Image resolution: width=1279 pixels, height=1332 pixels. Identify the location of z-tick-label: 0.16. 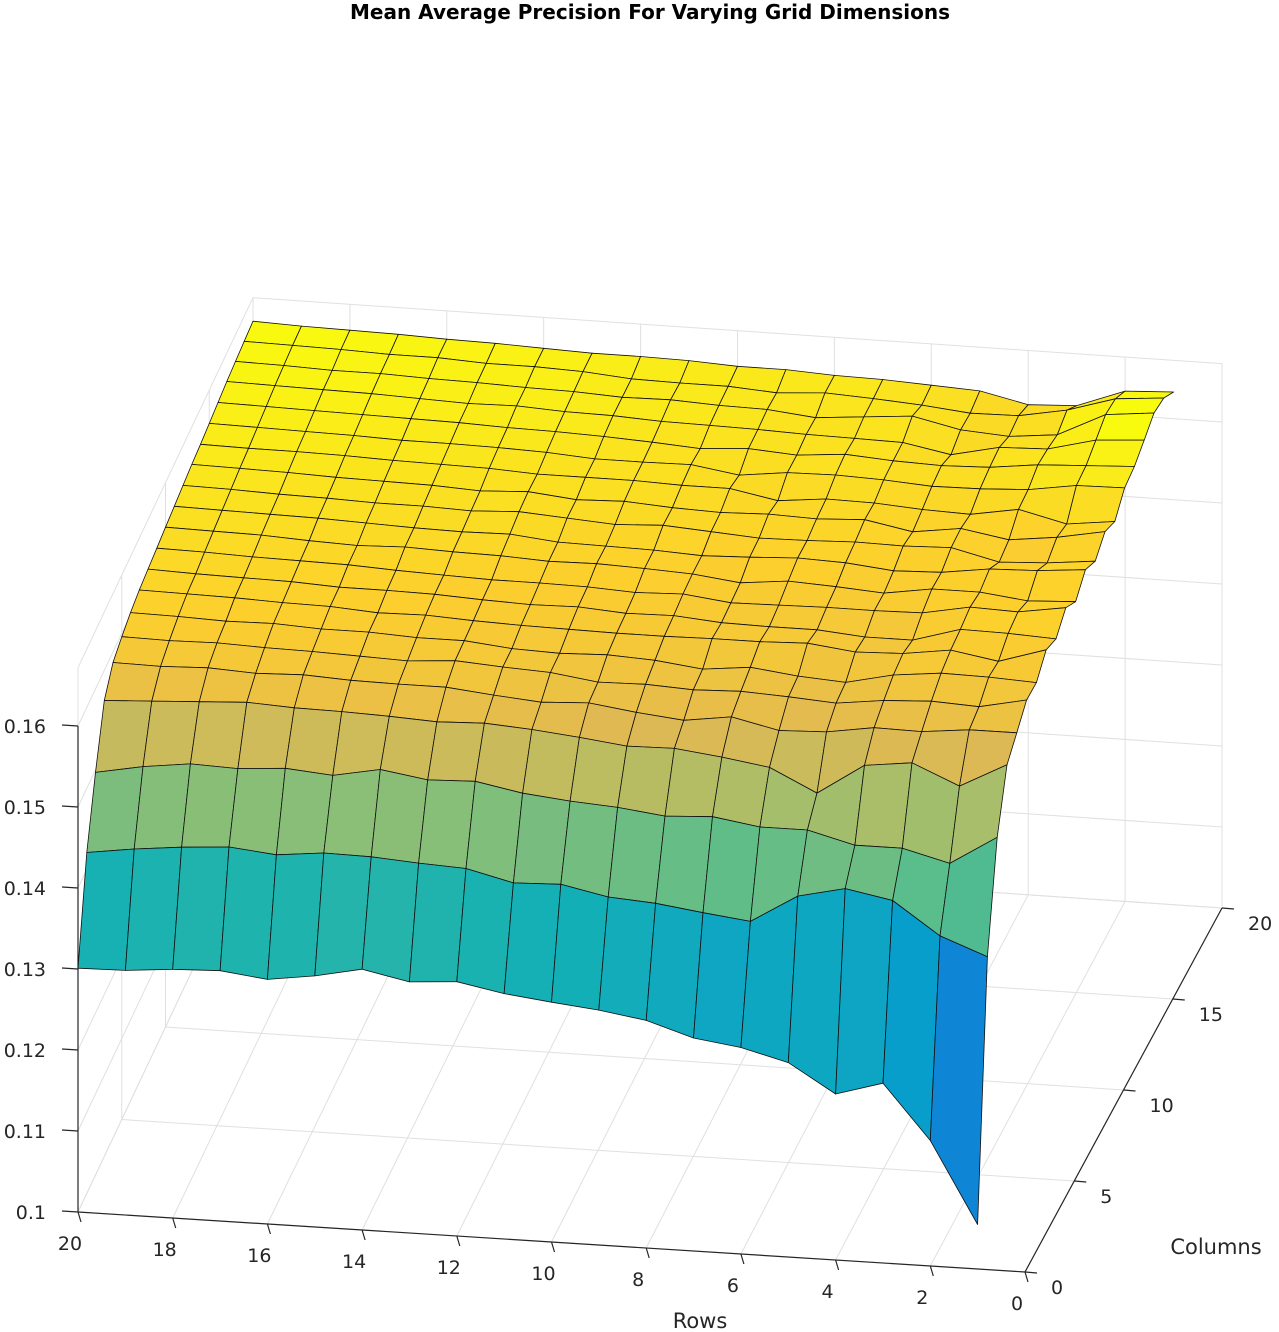
(25, 727).